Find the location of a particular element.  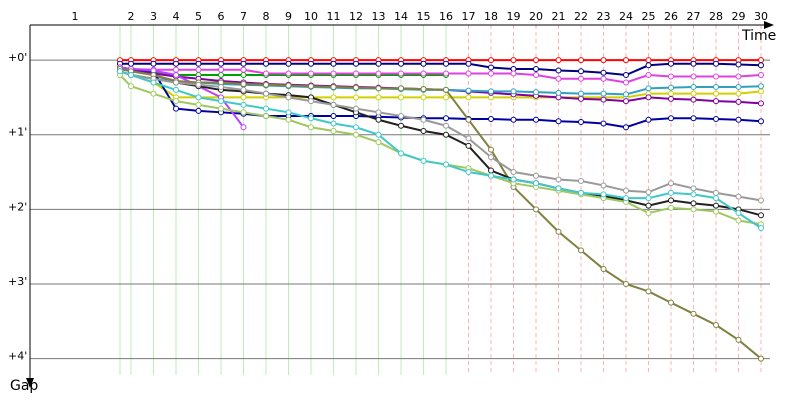

x-tick-label: 11 is located at coordinates (334, 16).